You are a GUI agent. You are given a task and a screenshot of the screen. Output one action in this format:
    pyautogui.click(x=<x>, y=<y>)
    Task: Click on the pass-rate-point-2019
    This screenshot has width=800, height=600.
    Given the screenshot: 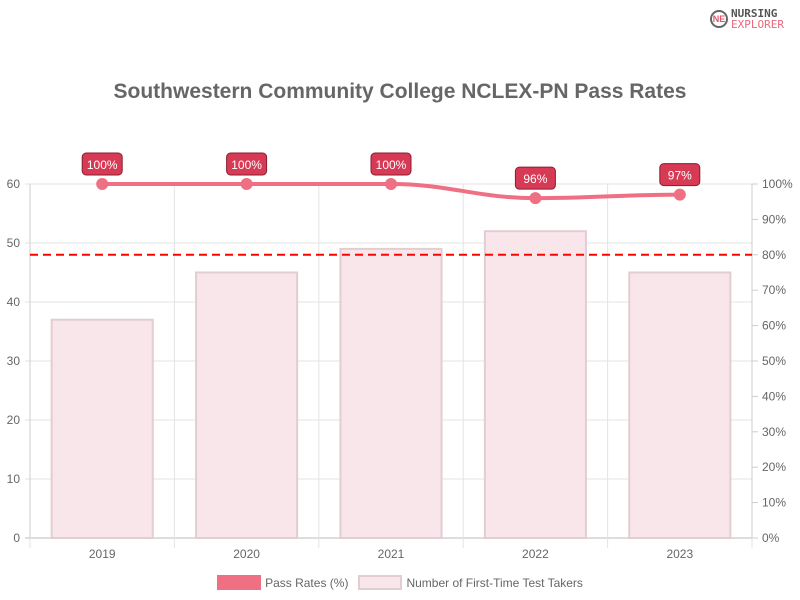 What is the action you would take?
    pyautogui.click(x=102, y=184)
    